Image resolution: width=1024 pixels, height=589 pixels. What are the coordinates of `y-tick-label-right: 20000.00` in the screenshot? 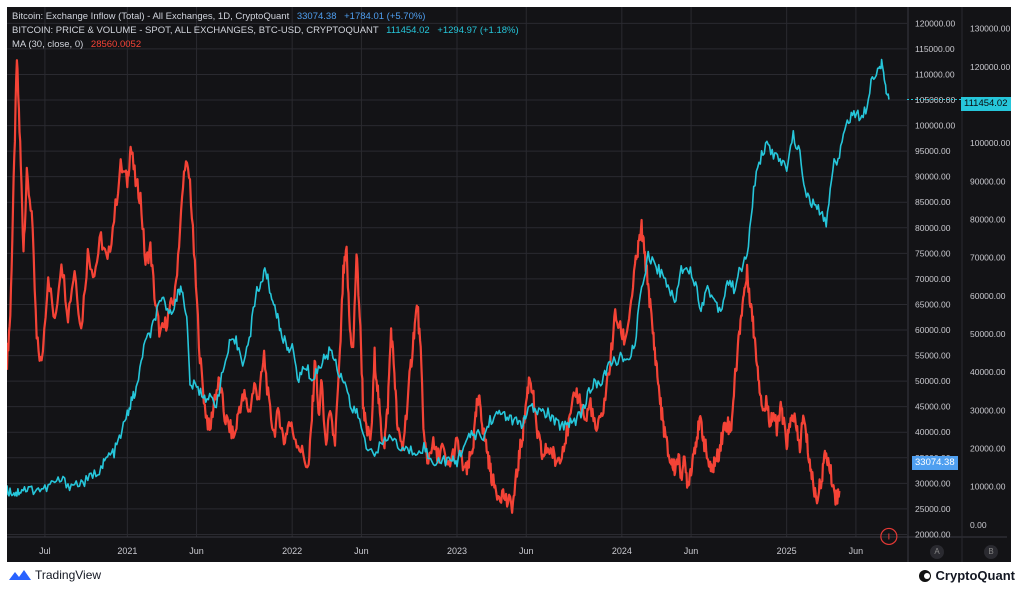 It's located at (988, 448).